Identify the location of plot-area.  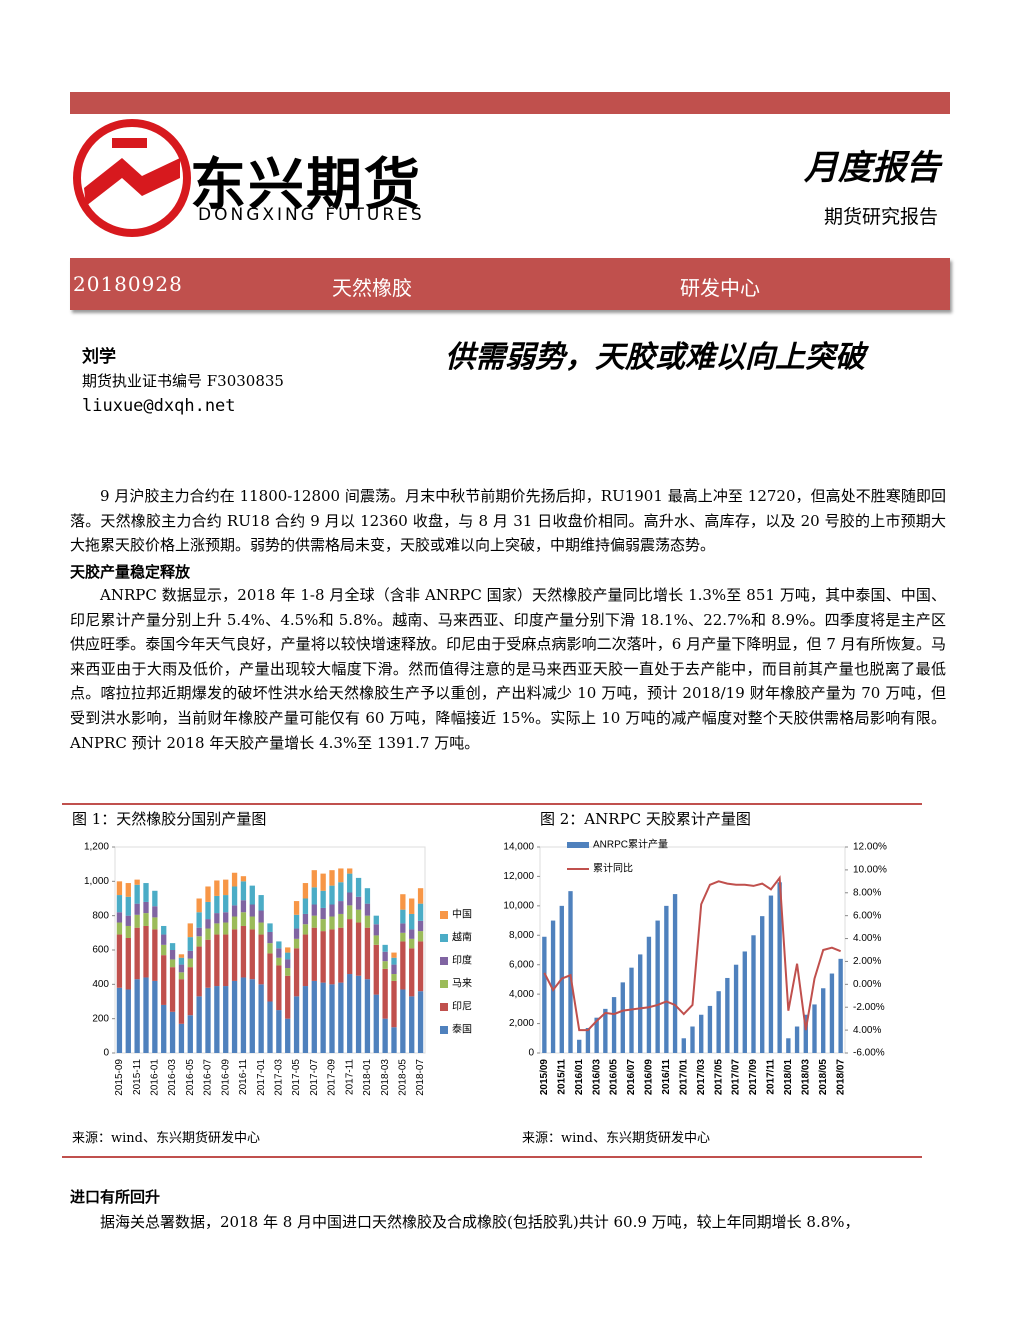
(692, 950).